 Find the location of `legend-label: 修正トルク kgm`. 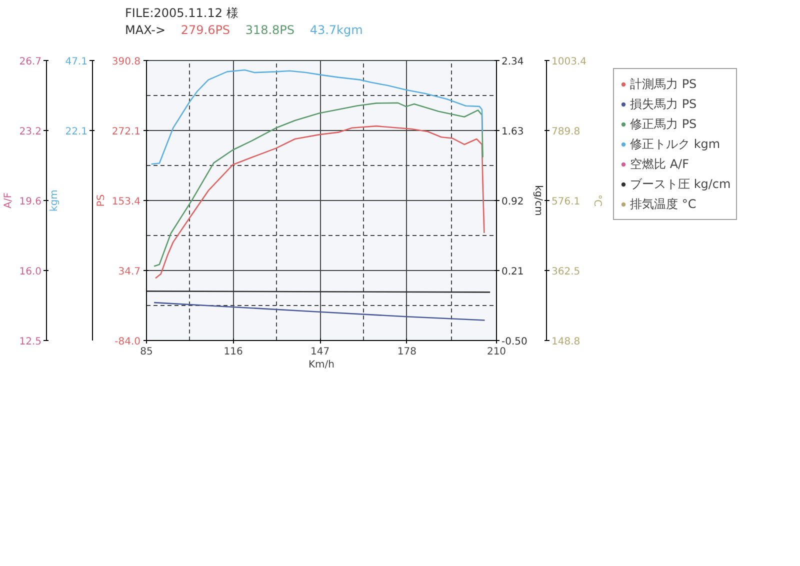

legend-label: 修正トルク kgm is located at coordinates (675, 144).